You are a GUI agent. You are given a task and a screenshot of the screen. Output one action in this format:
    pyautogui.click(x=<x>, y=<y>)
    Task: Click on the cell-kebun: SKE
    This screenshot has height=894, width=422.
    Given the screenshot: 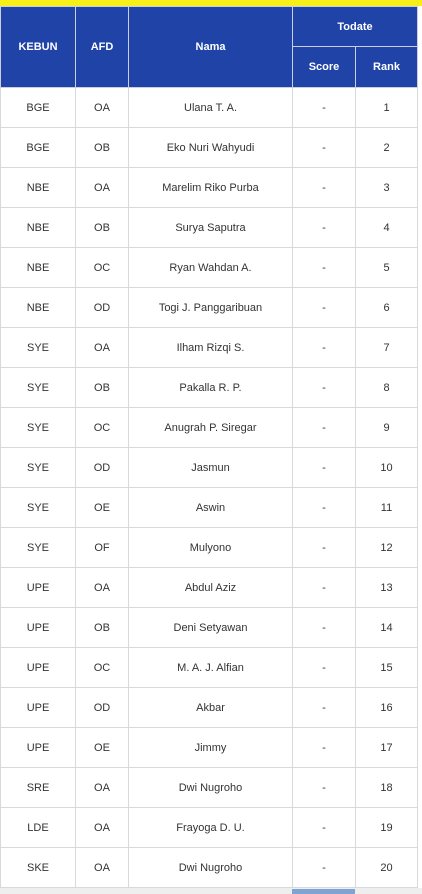 What is the action you would take?
    pyautogui.click(x=38, y=867)
    